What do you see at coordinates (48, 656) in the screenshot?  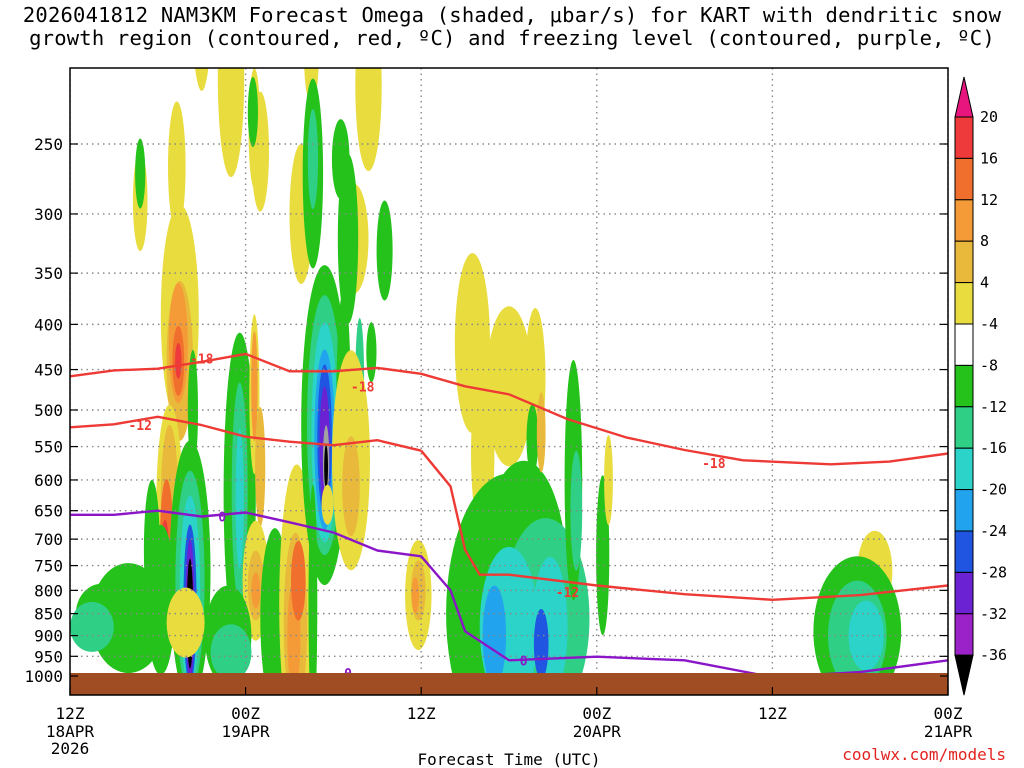 I see `y-tick-label: 950` at bounding box center [48, 656].